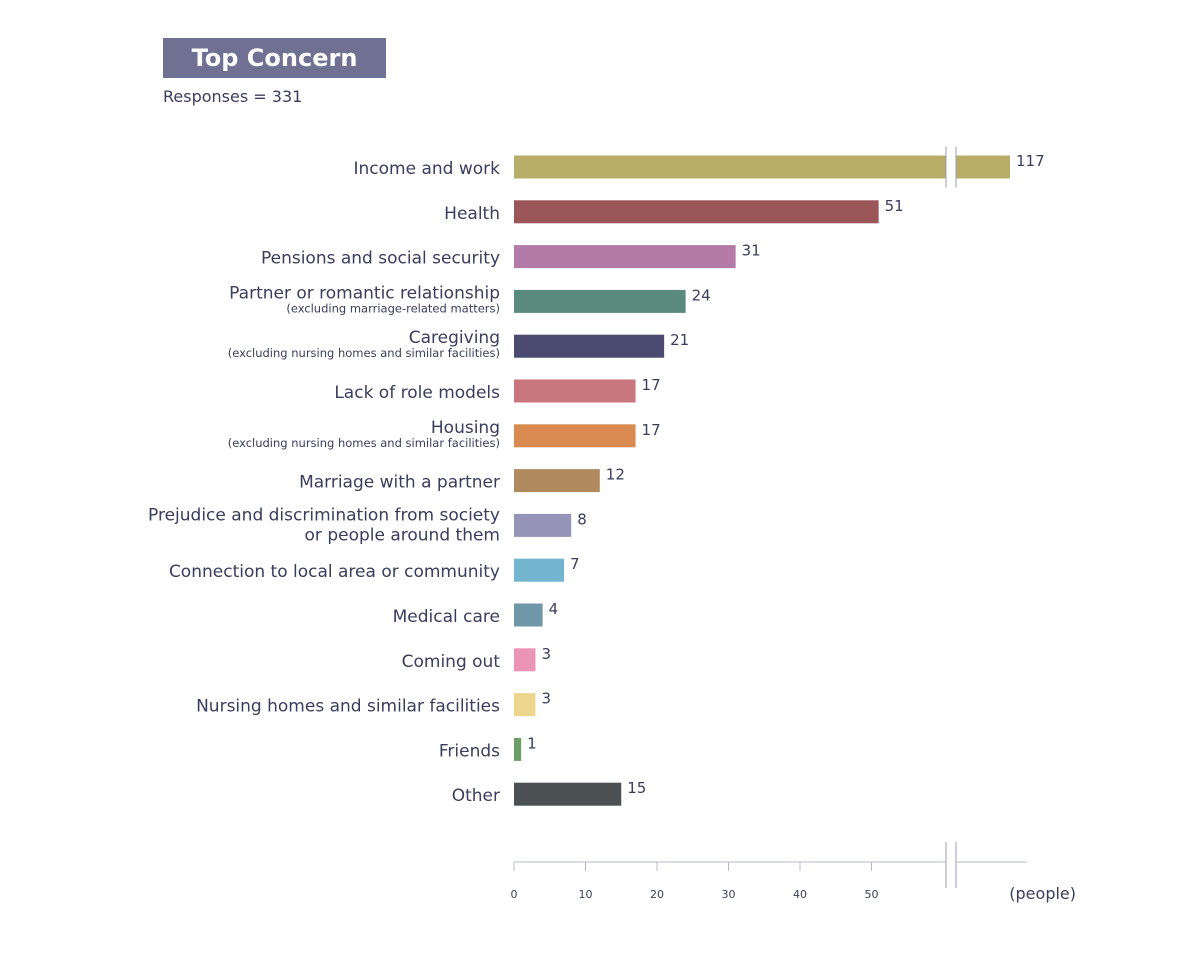  I want to click on value-label-8: 8, so click(582, 519).